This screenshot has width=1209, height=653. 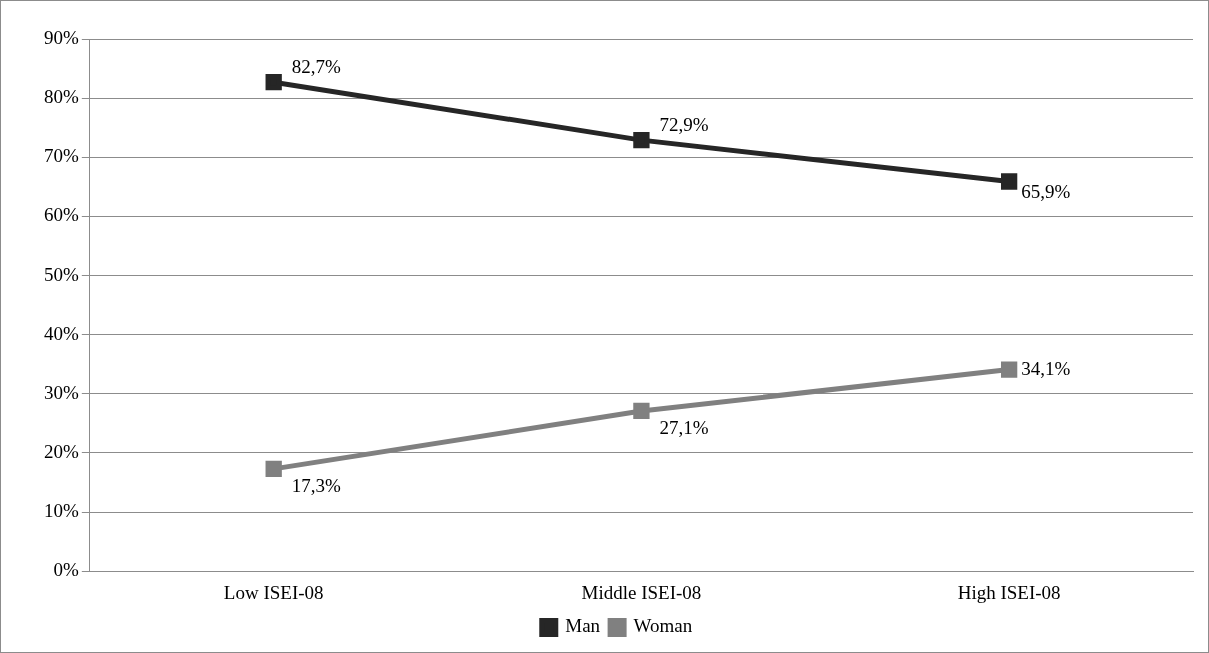 What do you see at coordinates (61, 392) in the screenshot?
I see `y-tick-label: 30%` at bounding box center [61, 392].